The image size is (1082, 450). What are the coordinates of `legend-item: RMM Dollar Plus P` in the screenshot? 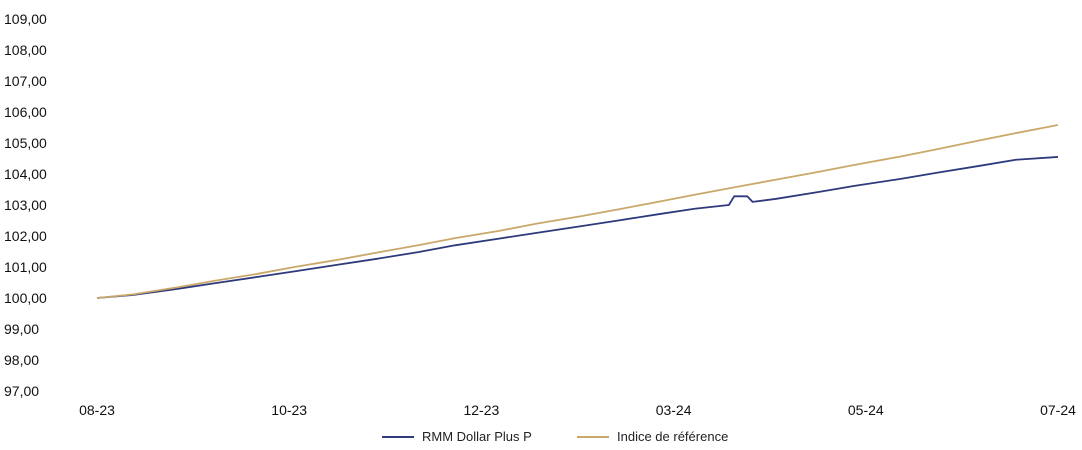 It's located at (457, 436).